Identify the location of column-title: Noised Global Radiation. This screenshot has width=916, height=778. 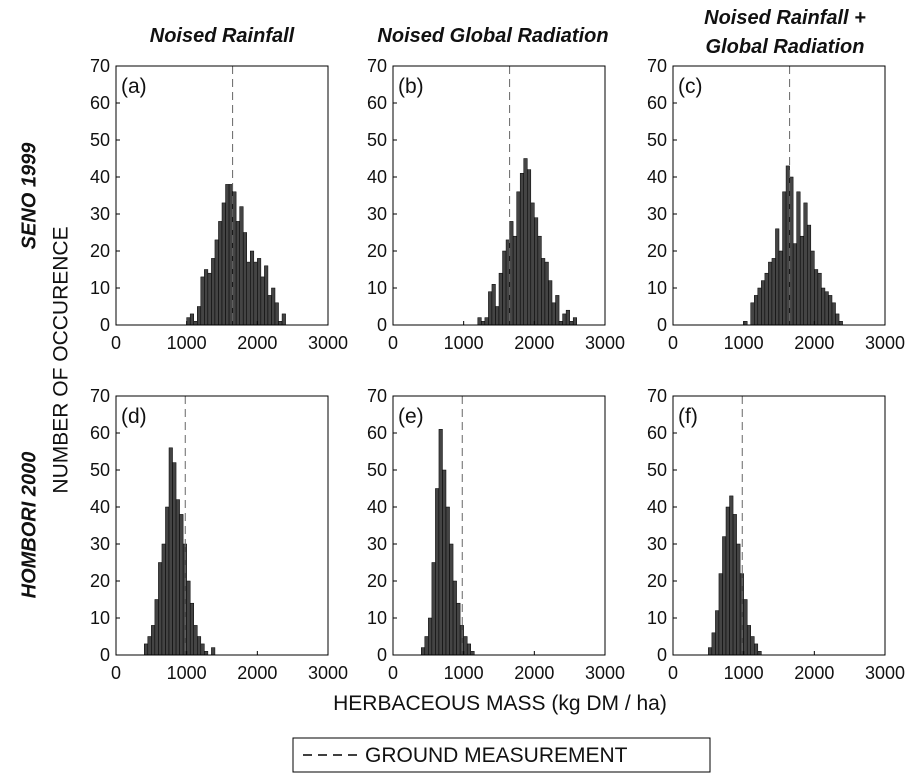
(492, 36).